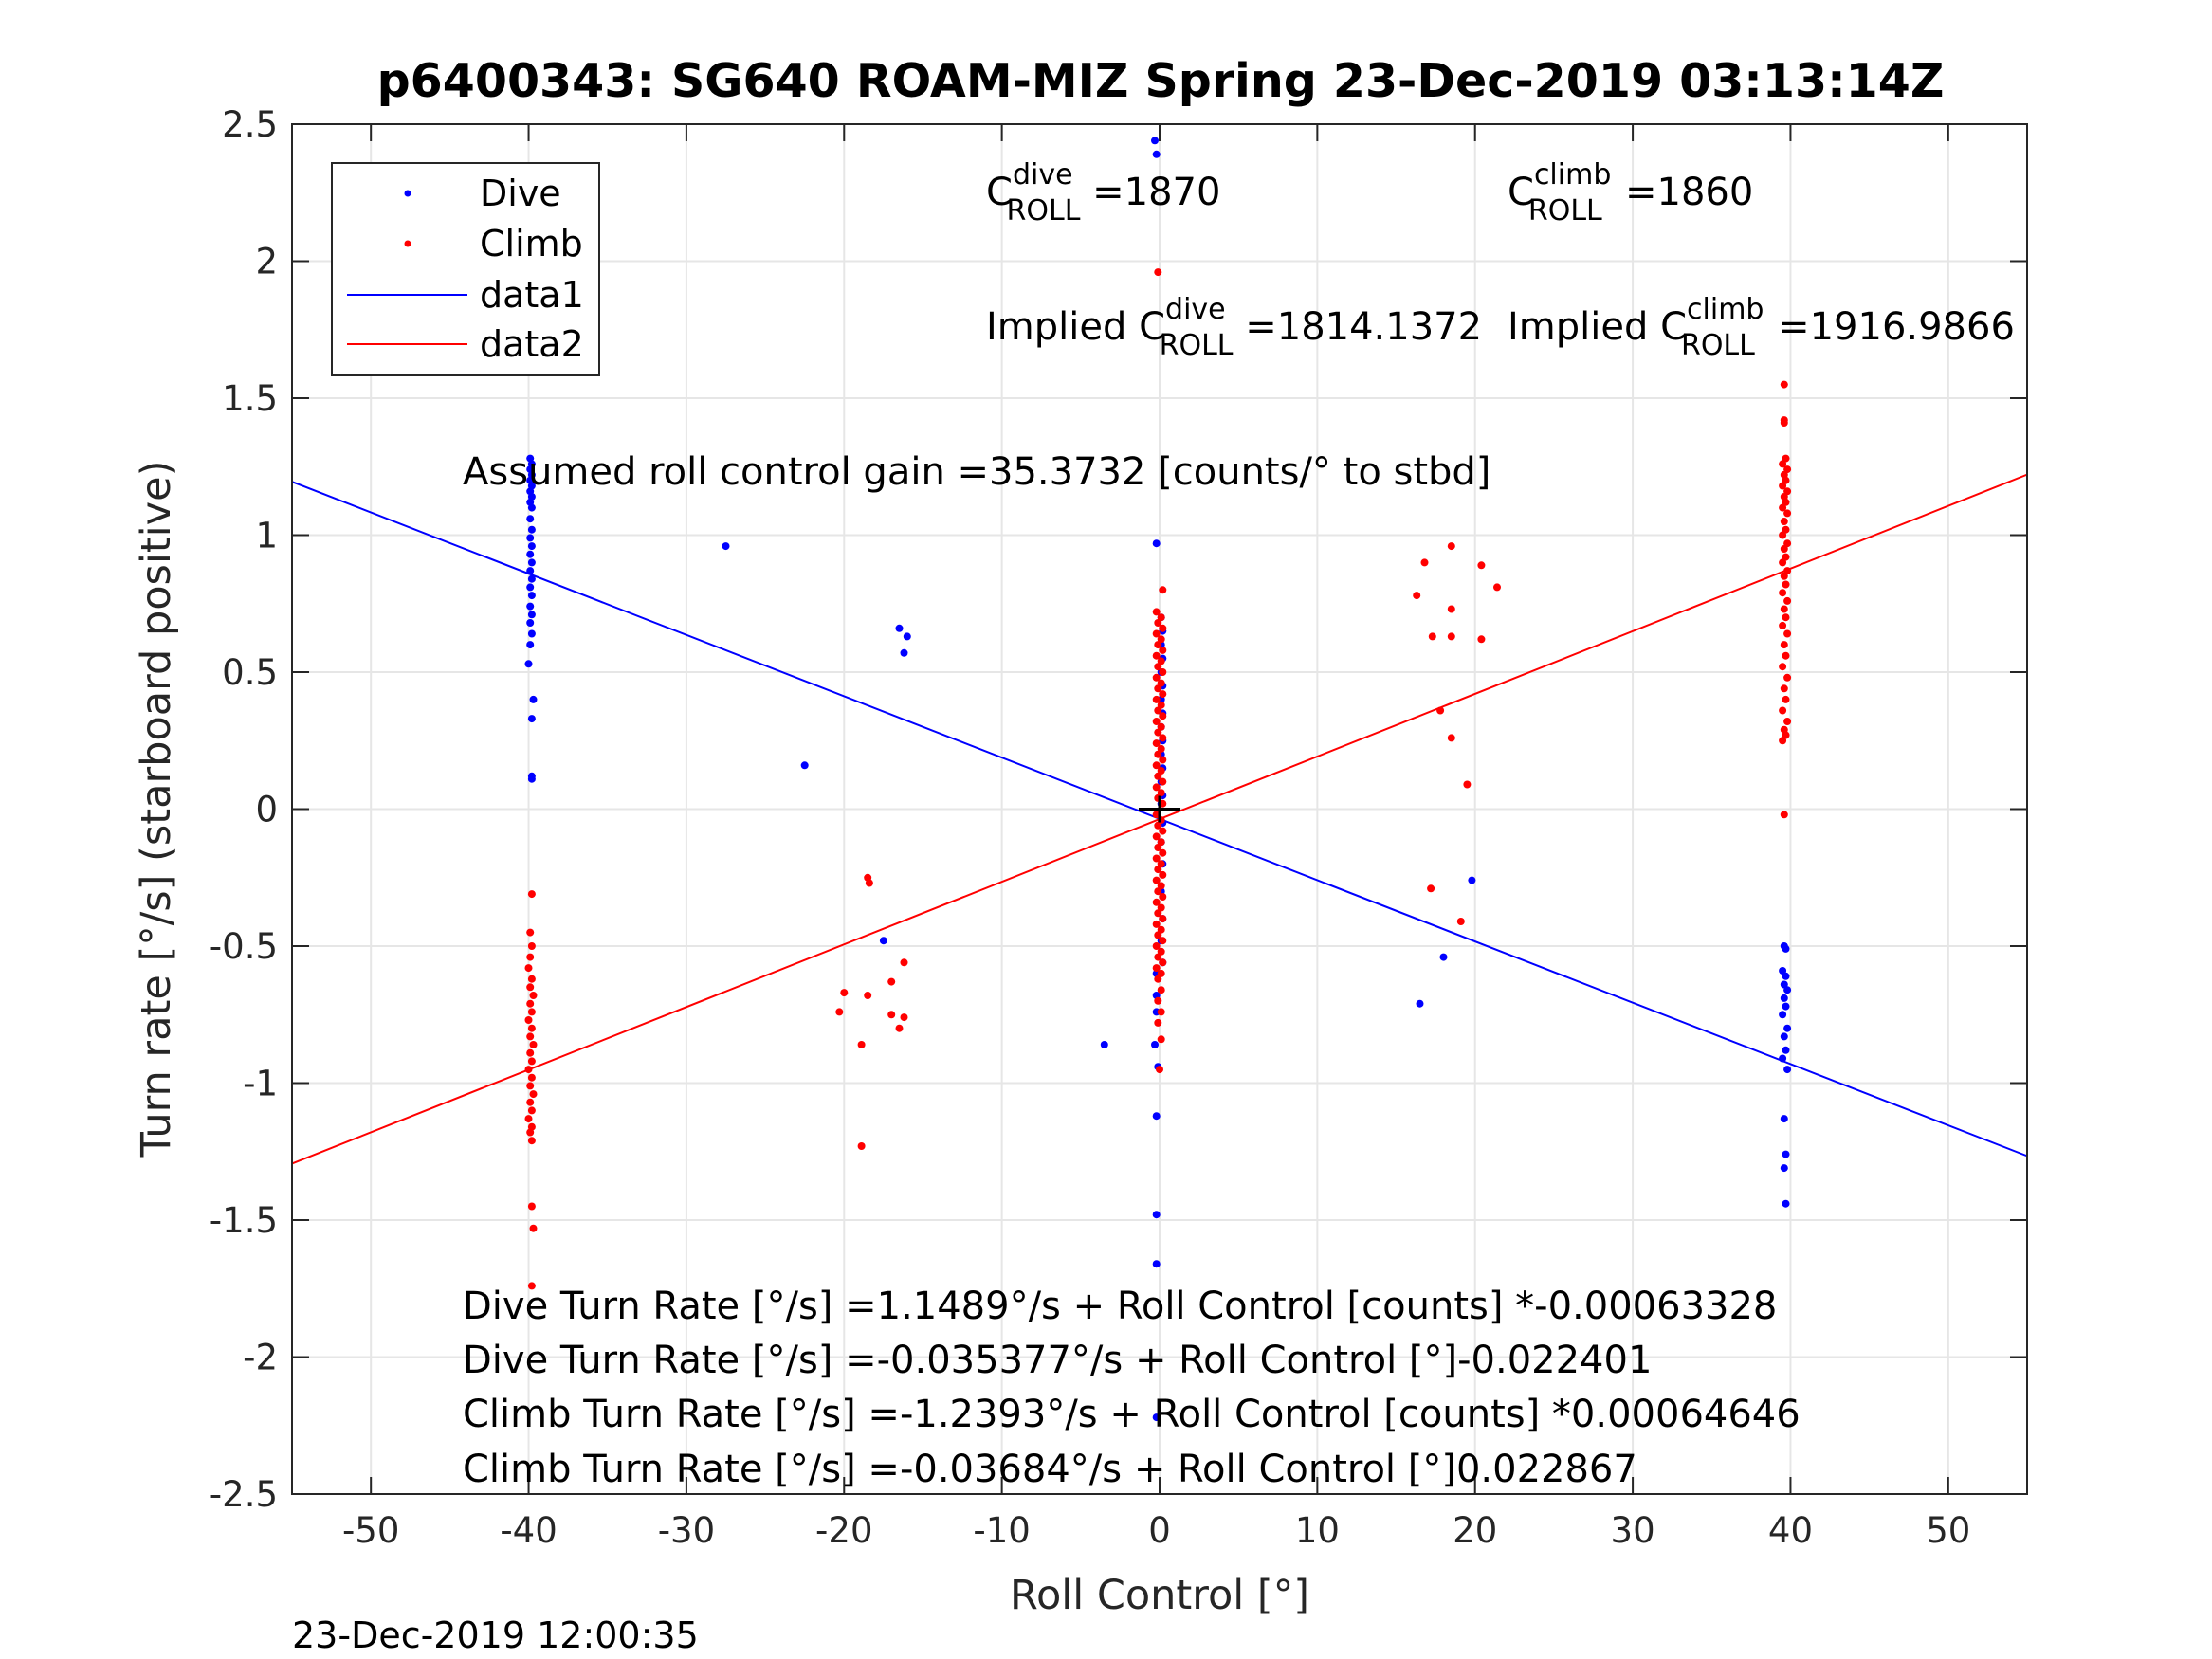 Image resolution: width=2212 pixels, height=1659 pixels. I want to click on legend-data1-label: data1, so click(532, 295).